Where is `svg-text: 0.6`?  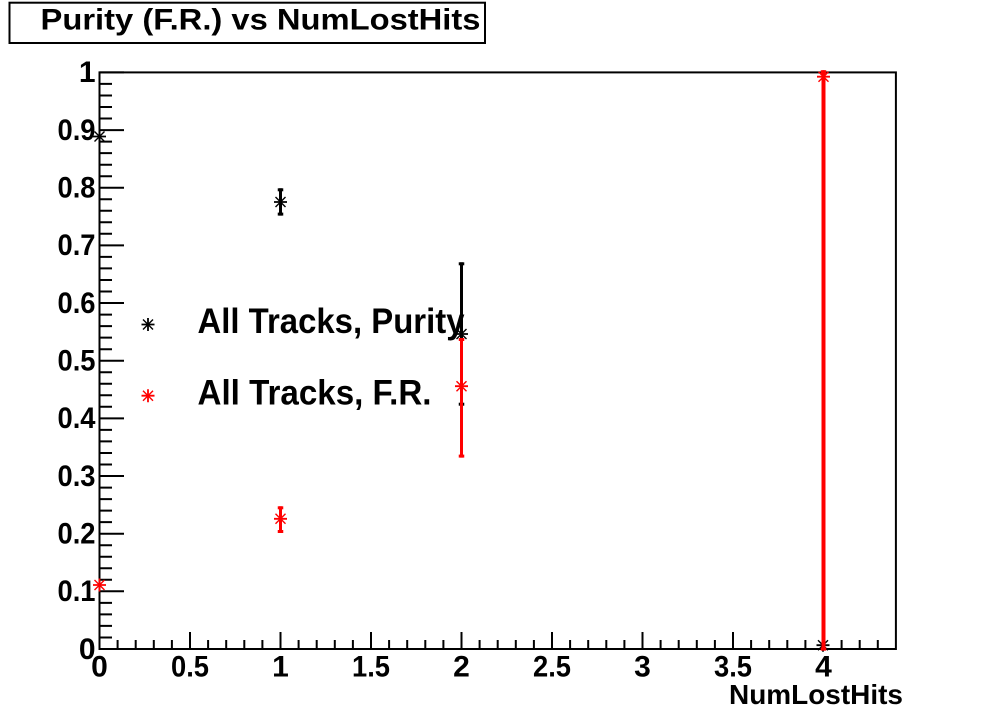
svg-text: 0.6 is located at coordinates (77, 303).